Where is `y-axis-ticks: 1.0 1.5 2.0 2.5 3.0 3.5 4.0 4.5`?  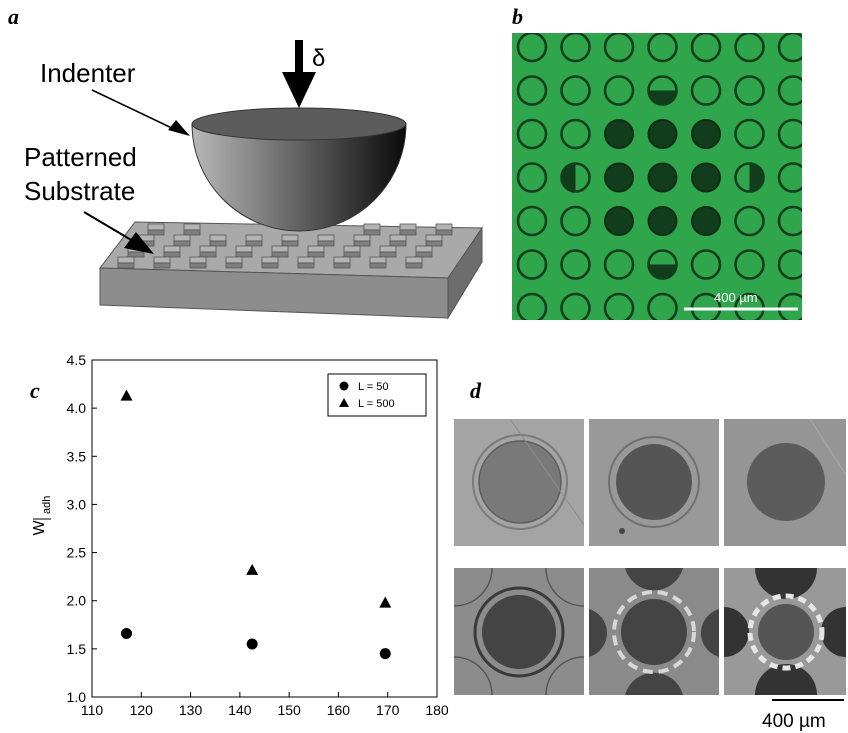 y-axis-ticks: 1.0 1.5 2.0 2.5 3.0 3.5 4.0 4.5 is located at coordinates (82, 528).